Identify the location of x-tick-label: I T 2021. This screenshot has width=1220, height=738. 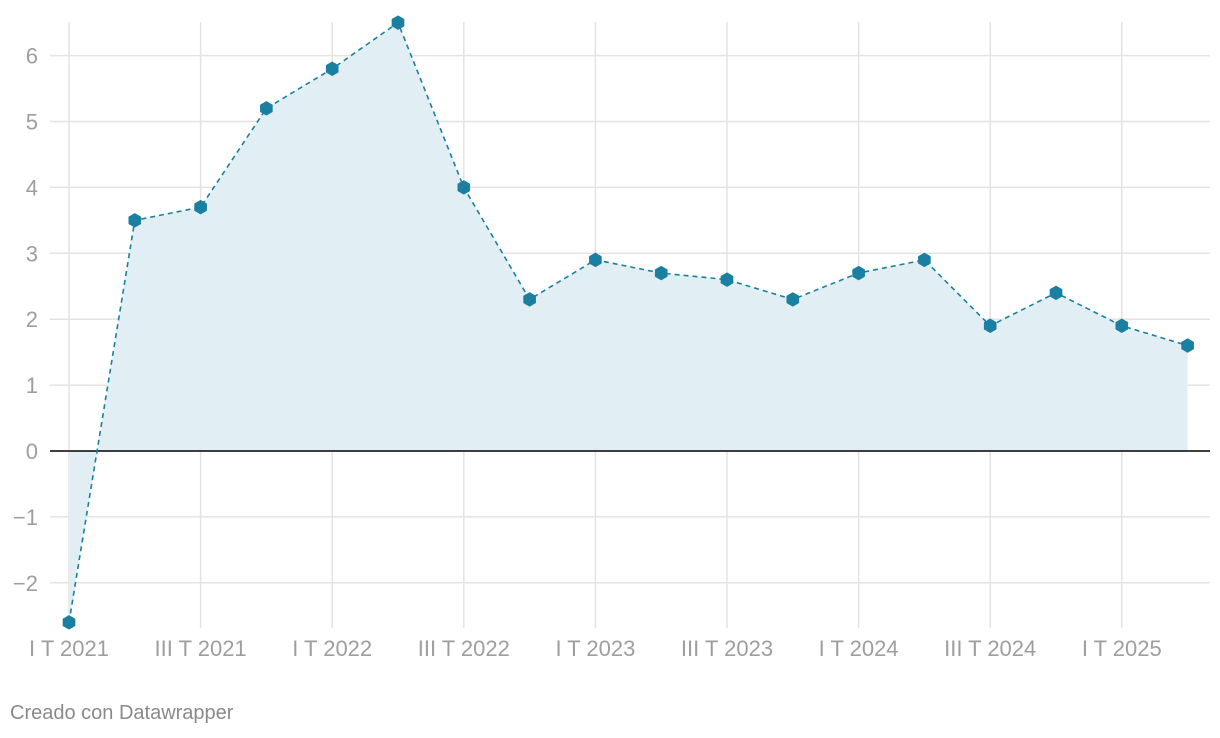
(69, 648).